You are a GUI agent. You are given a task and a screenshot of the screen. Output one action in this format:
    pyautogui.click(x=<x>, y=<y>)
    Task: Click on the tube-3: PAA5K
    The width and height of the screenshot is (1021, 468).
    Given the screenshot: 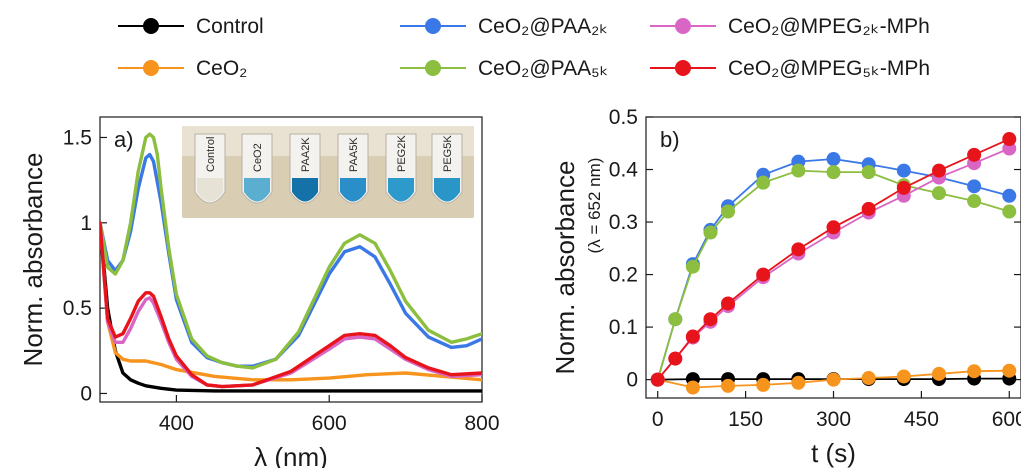 What is the action you would take?
    pyautogui.click(x=353, y=168)
    